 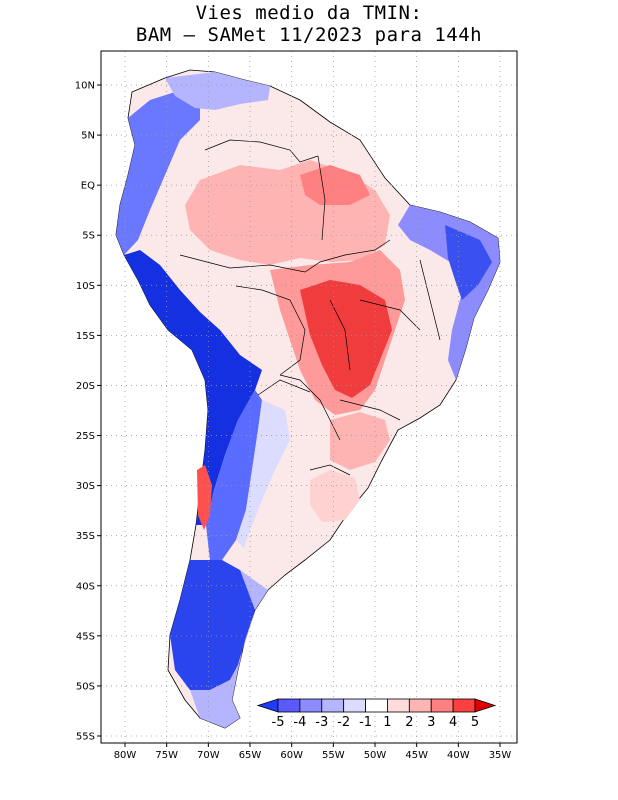 I want to click on lon-tick-label: 45W, so click(x=416, y=755).